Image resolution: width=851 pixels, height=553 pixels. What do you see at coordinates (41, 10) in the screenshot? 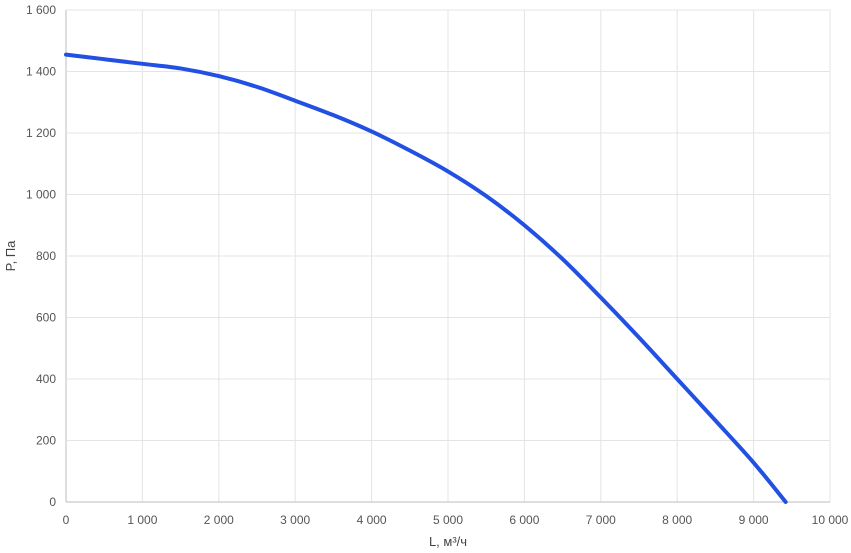
I see `y-tick-label: 1 600` at bounding box center [41, 10].